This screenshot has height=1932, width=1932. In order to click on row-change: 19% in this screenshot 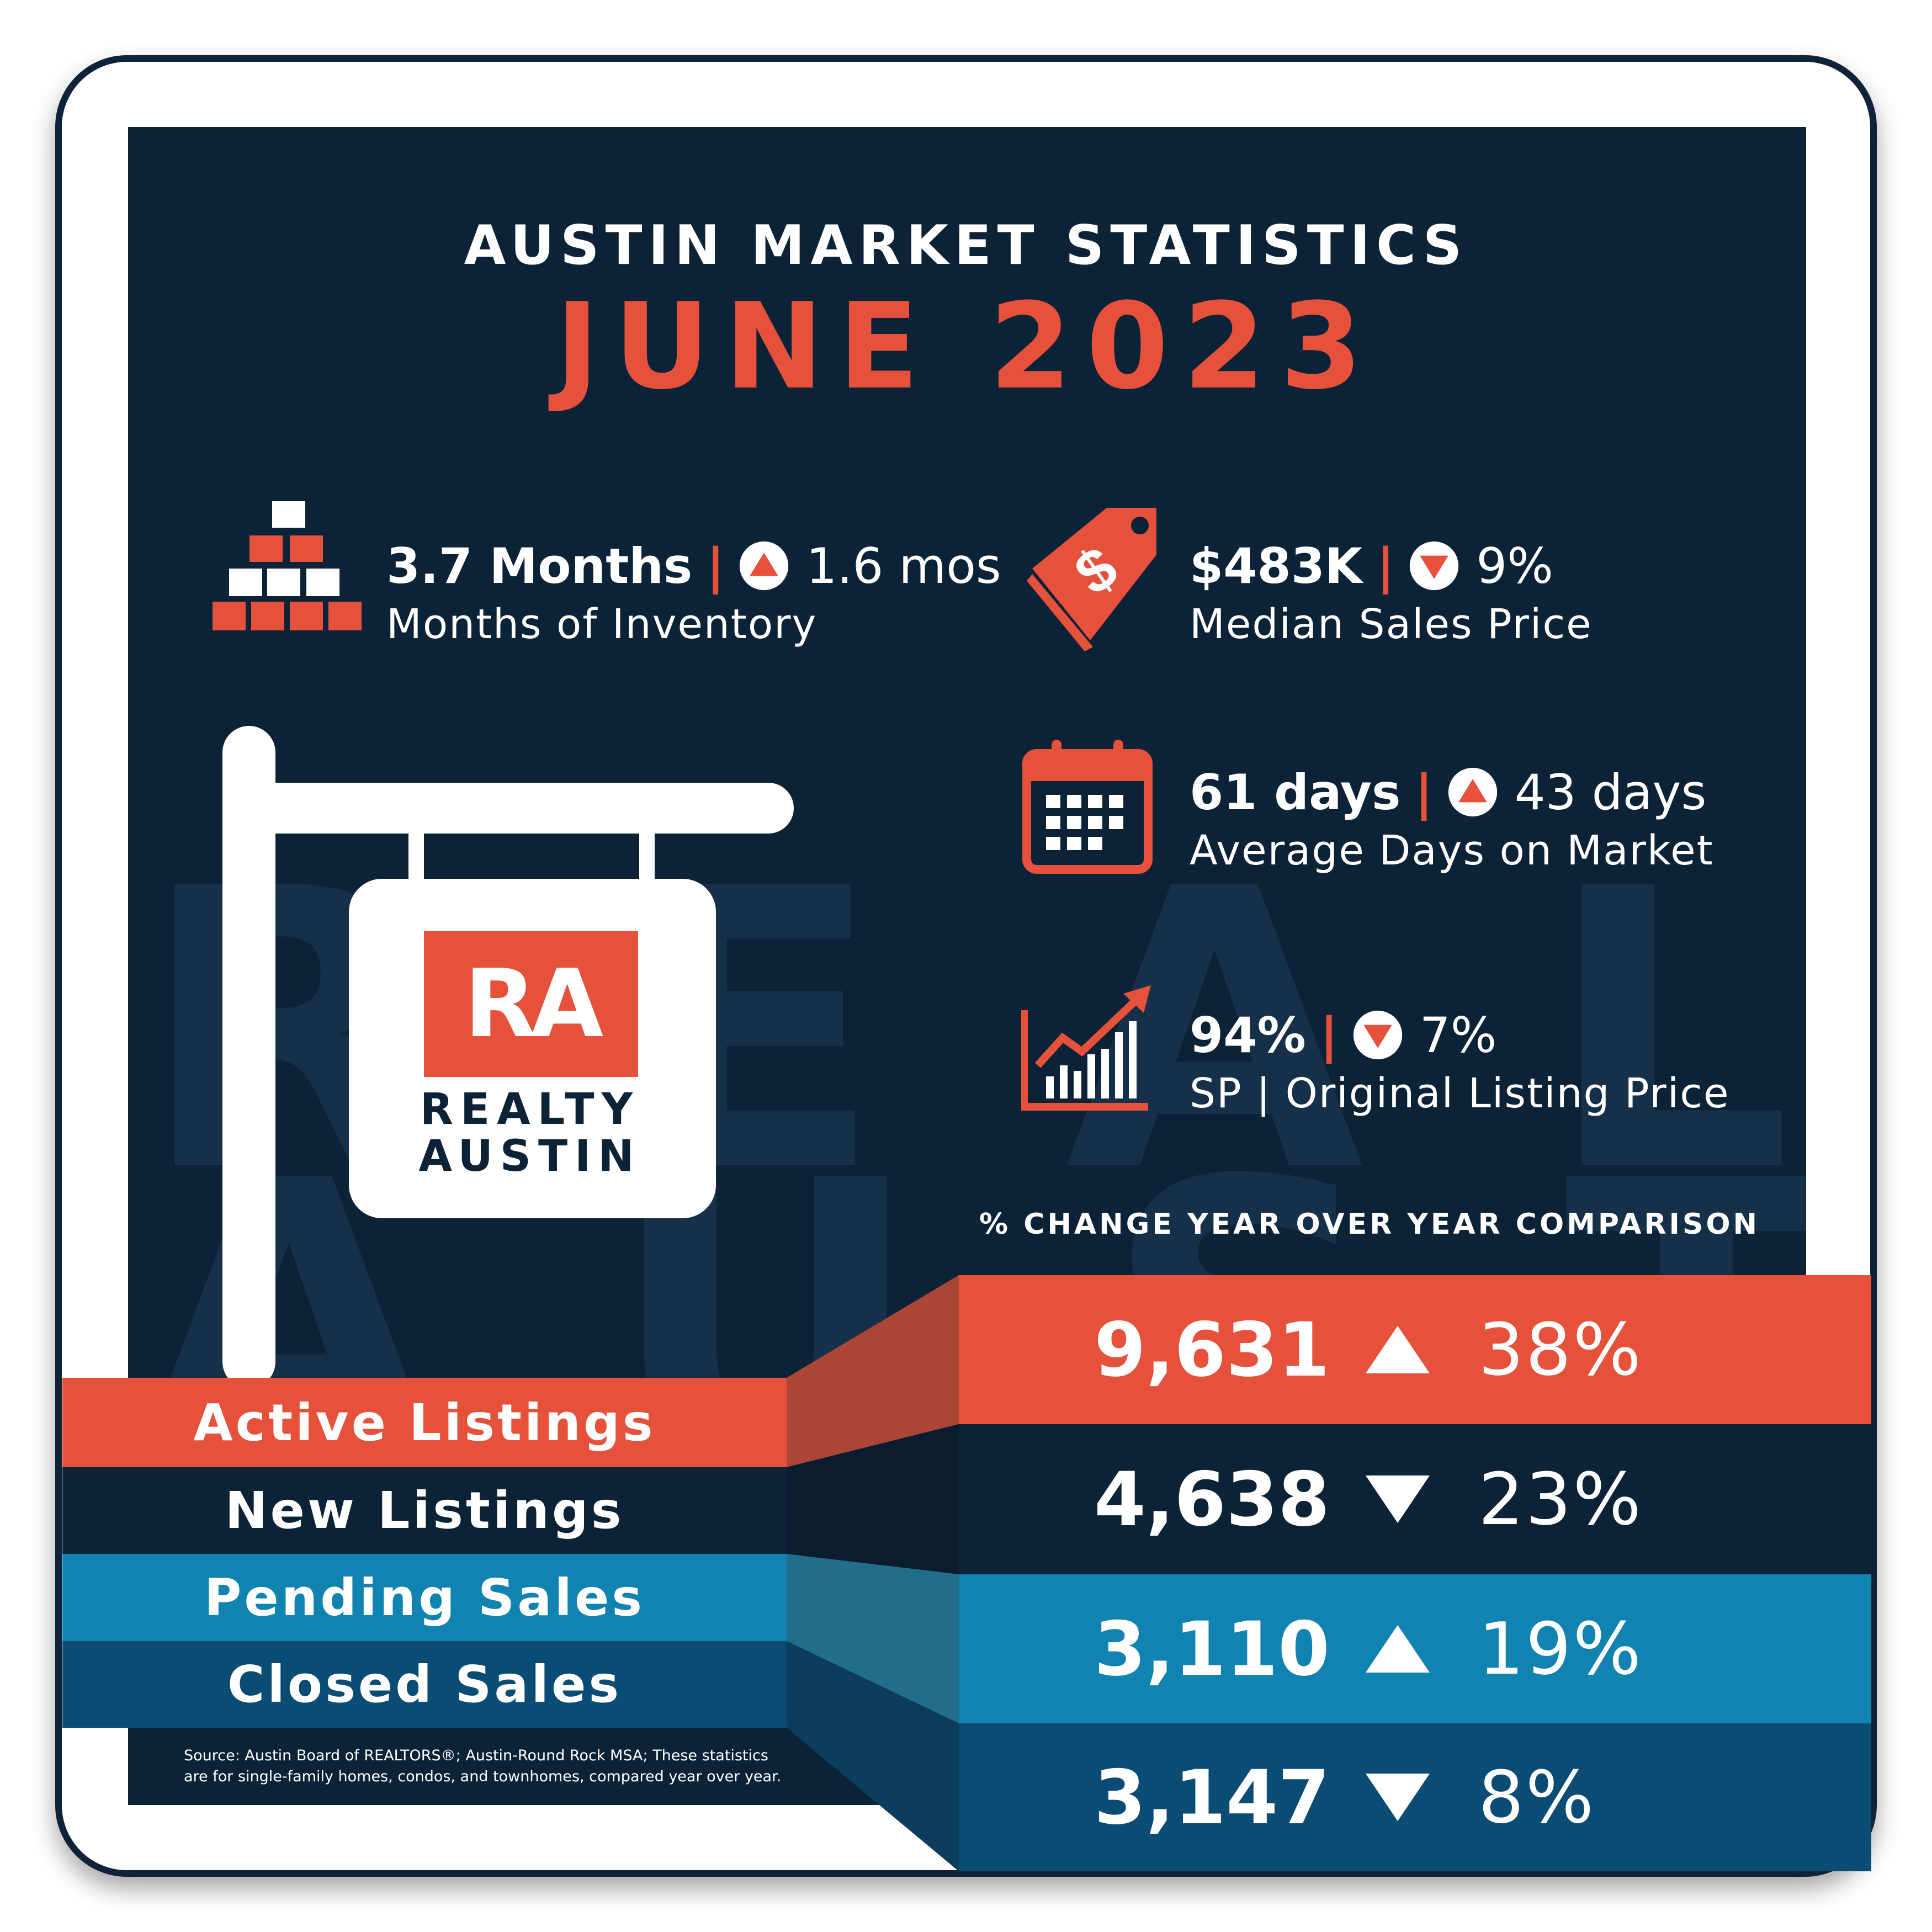, I will do `click(1561, 1649)`.